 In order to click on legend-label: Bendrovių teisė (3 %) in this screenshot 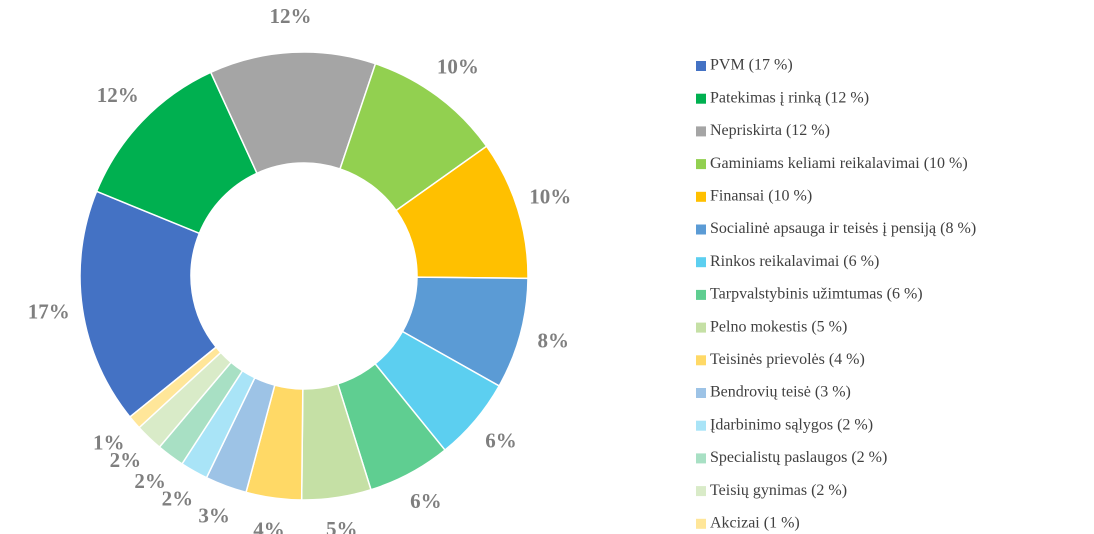, I will do `click(780, 392)`.